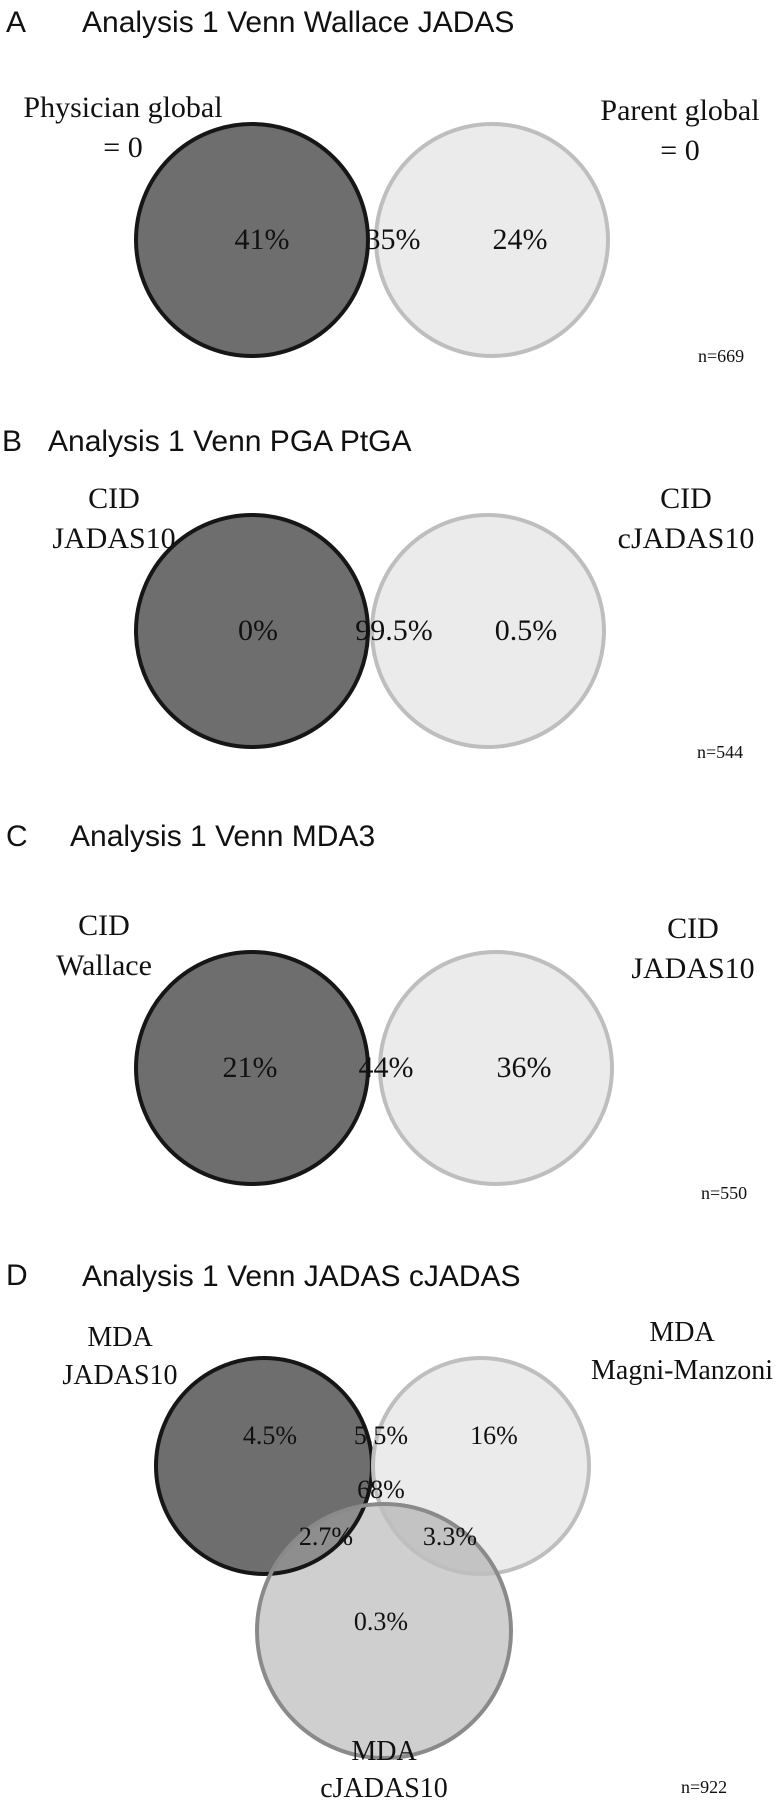  Describe the element at coordinates (724, 1193) in the screenshot. I see `panel-c-n: n=550` at that location.